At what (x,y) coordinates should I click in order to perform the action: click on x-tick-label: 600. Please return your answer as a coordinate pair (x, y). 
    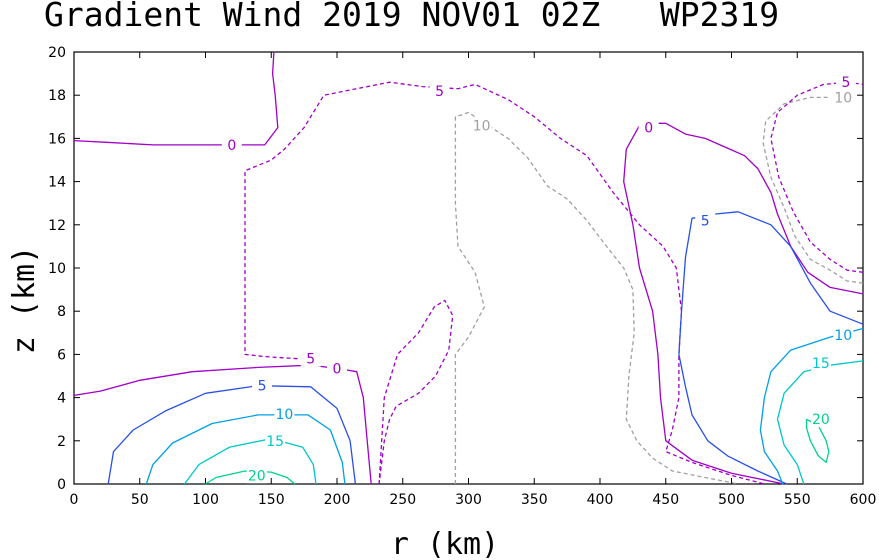
    Looking at the image, I should click on (863, 500).